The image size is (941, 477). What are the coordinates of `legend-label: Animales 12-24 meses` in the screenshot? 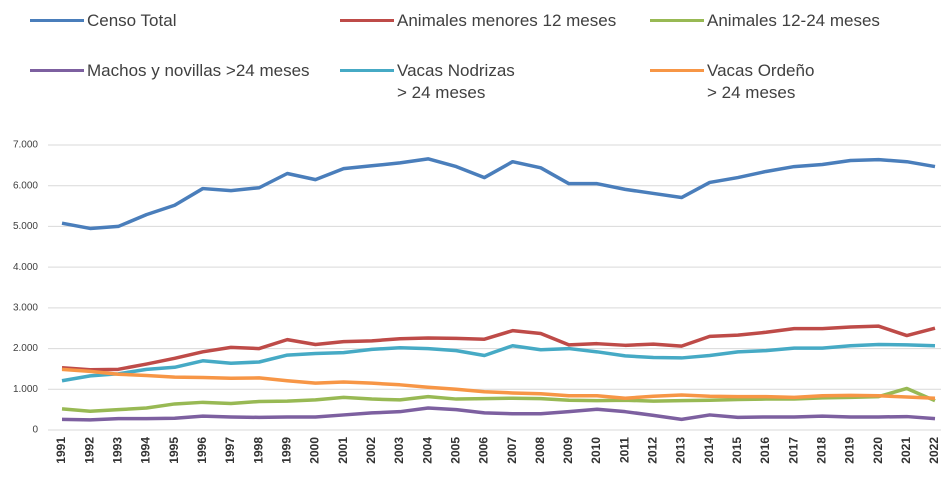 It's located at (793, 20).